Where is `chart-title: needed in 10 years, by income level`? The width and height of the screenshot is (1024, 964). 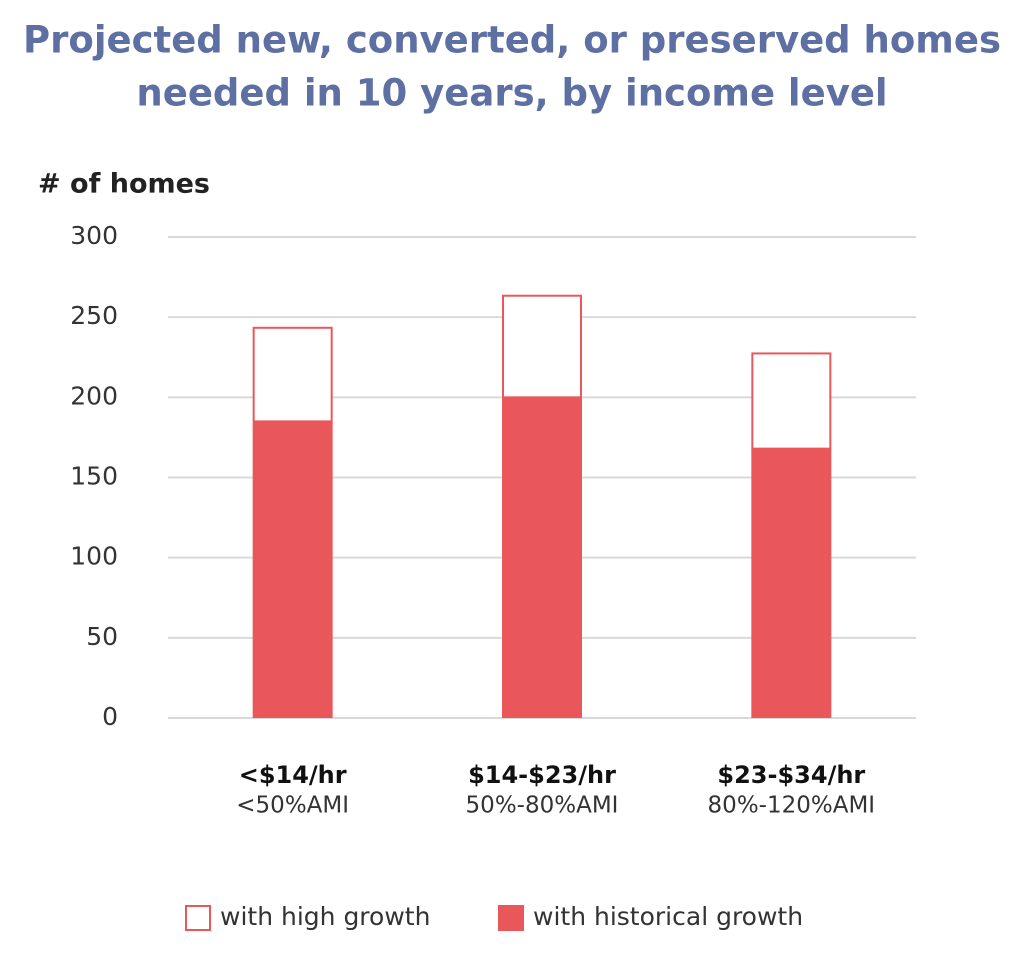
chart-title: needed in 10 years, by income level is located at coordinates (511, 93).